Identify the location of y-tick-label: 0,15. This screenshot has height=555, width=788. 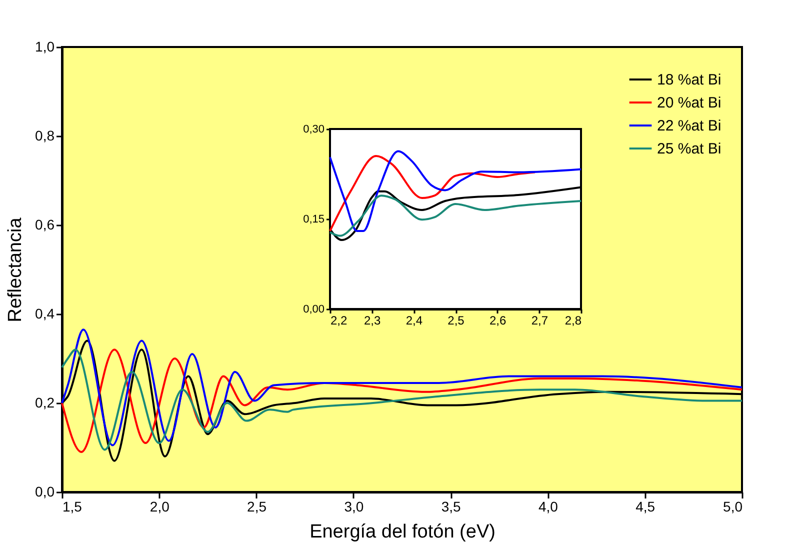
(313, 220).